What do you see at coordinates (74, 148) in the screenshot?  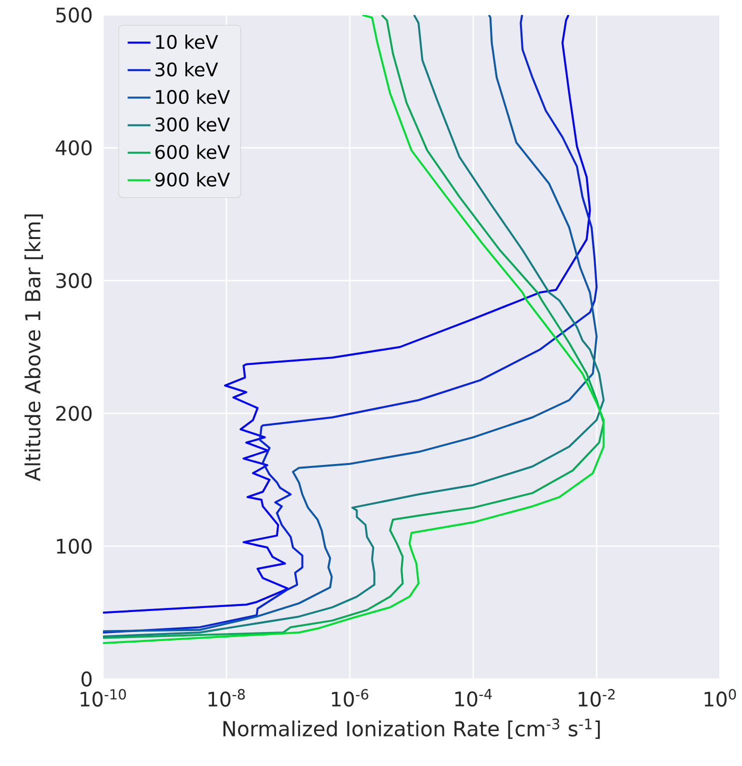 I see `y-tick-label: 400` at bounding box center [74, 148].